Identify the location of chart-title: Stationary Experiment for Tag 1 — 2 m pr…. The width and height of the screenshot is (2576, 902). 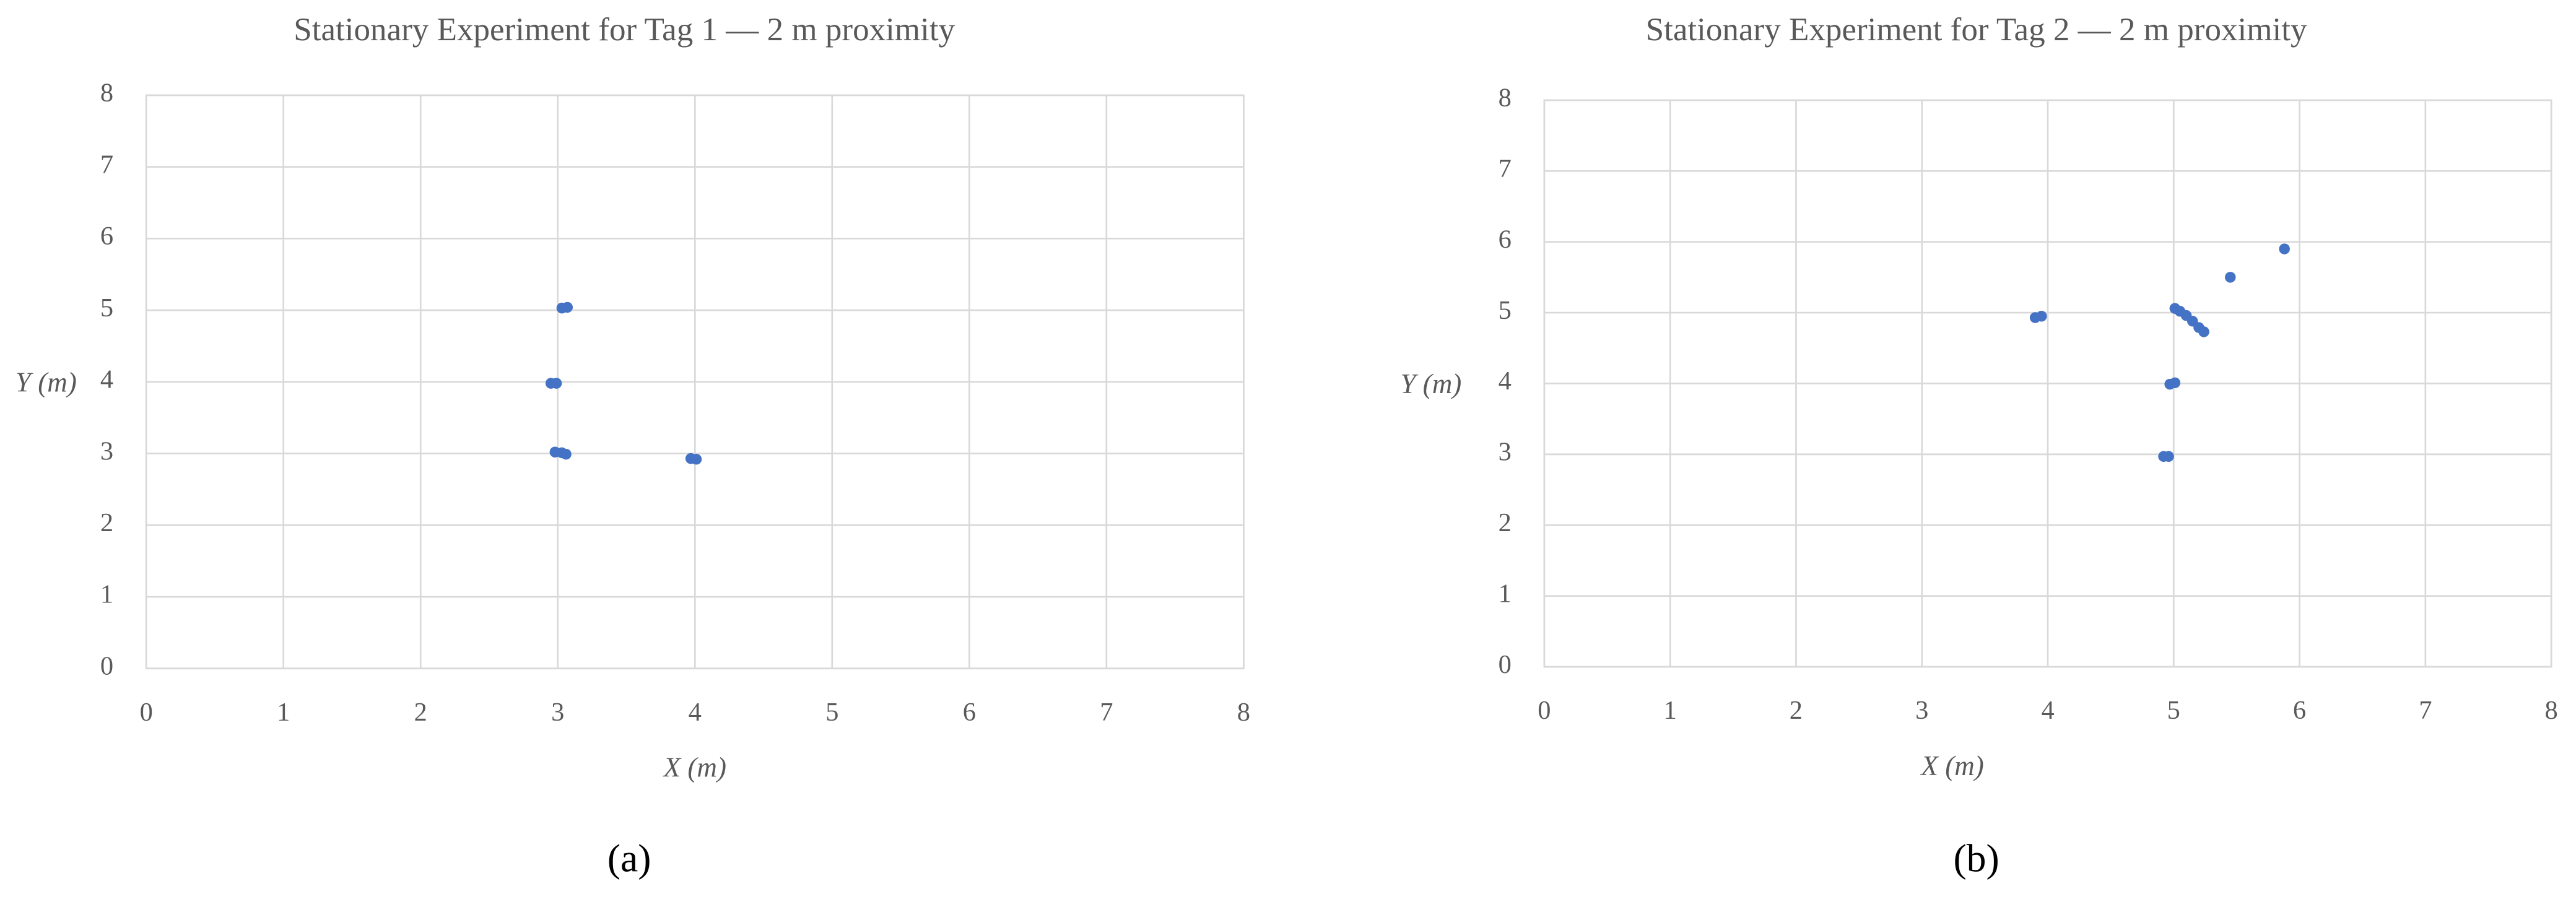
(624, 30).